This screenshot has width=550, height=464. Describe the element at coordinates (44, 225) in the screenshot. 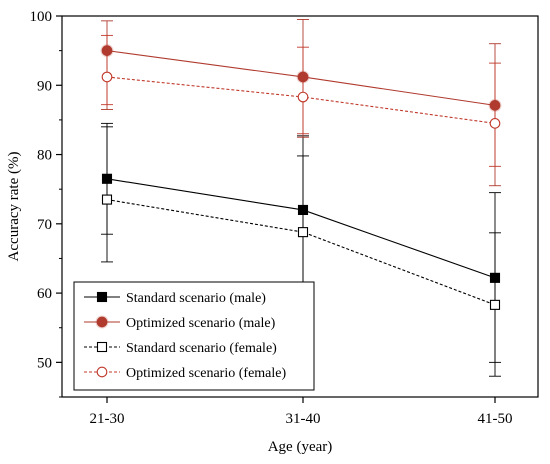

I see `y-tick-label-70: 70` at that location.